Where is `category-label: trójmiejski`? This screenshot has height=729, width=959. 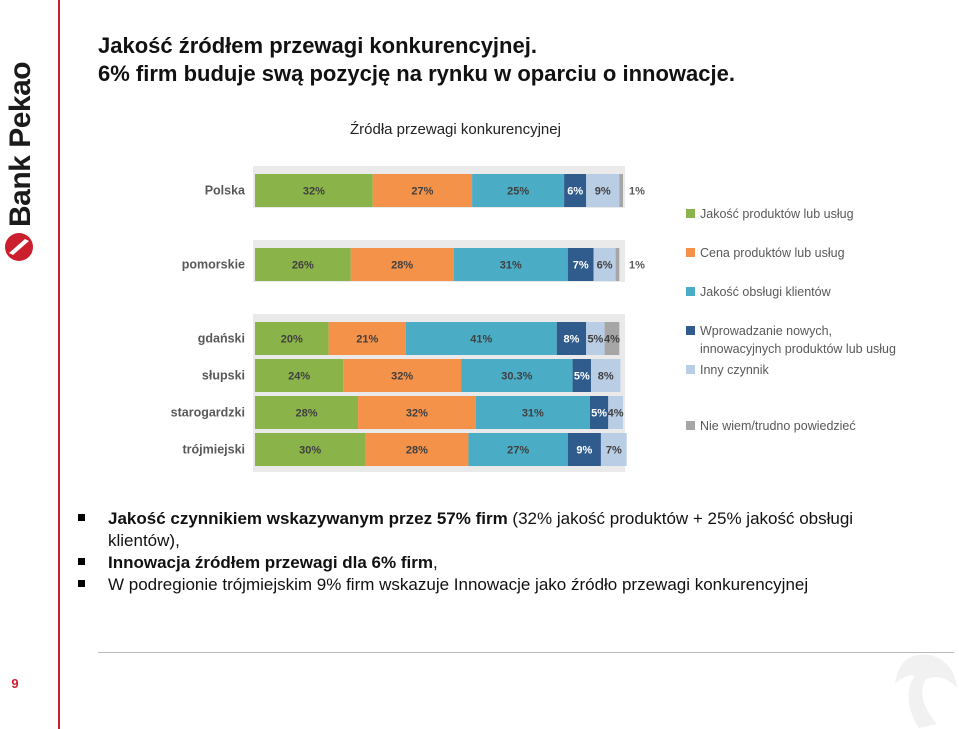
category-label: trójmiejski is located at coordinates (213, 450).